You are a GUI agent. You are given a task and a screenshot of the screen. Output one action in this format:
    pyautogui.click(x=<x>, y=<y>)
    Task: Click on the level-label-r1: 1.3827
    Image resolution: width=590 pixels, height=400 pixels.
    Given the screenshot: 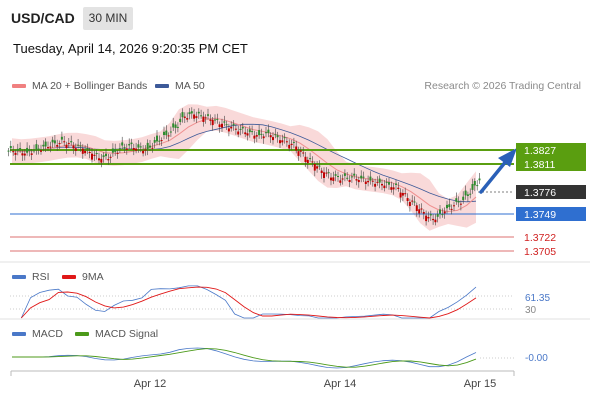 What is the action you would take?
    pyautogui.click(x=551, y=150)
    